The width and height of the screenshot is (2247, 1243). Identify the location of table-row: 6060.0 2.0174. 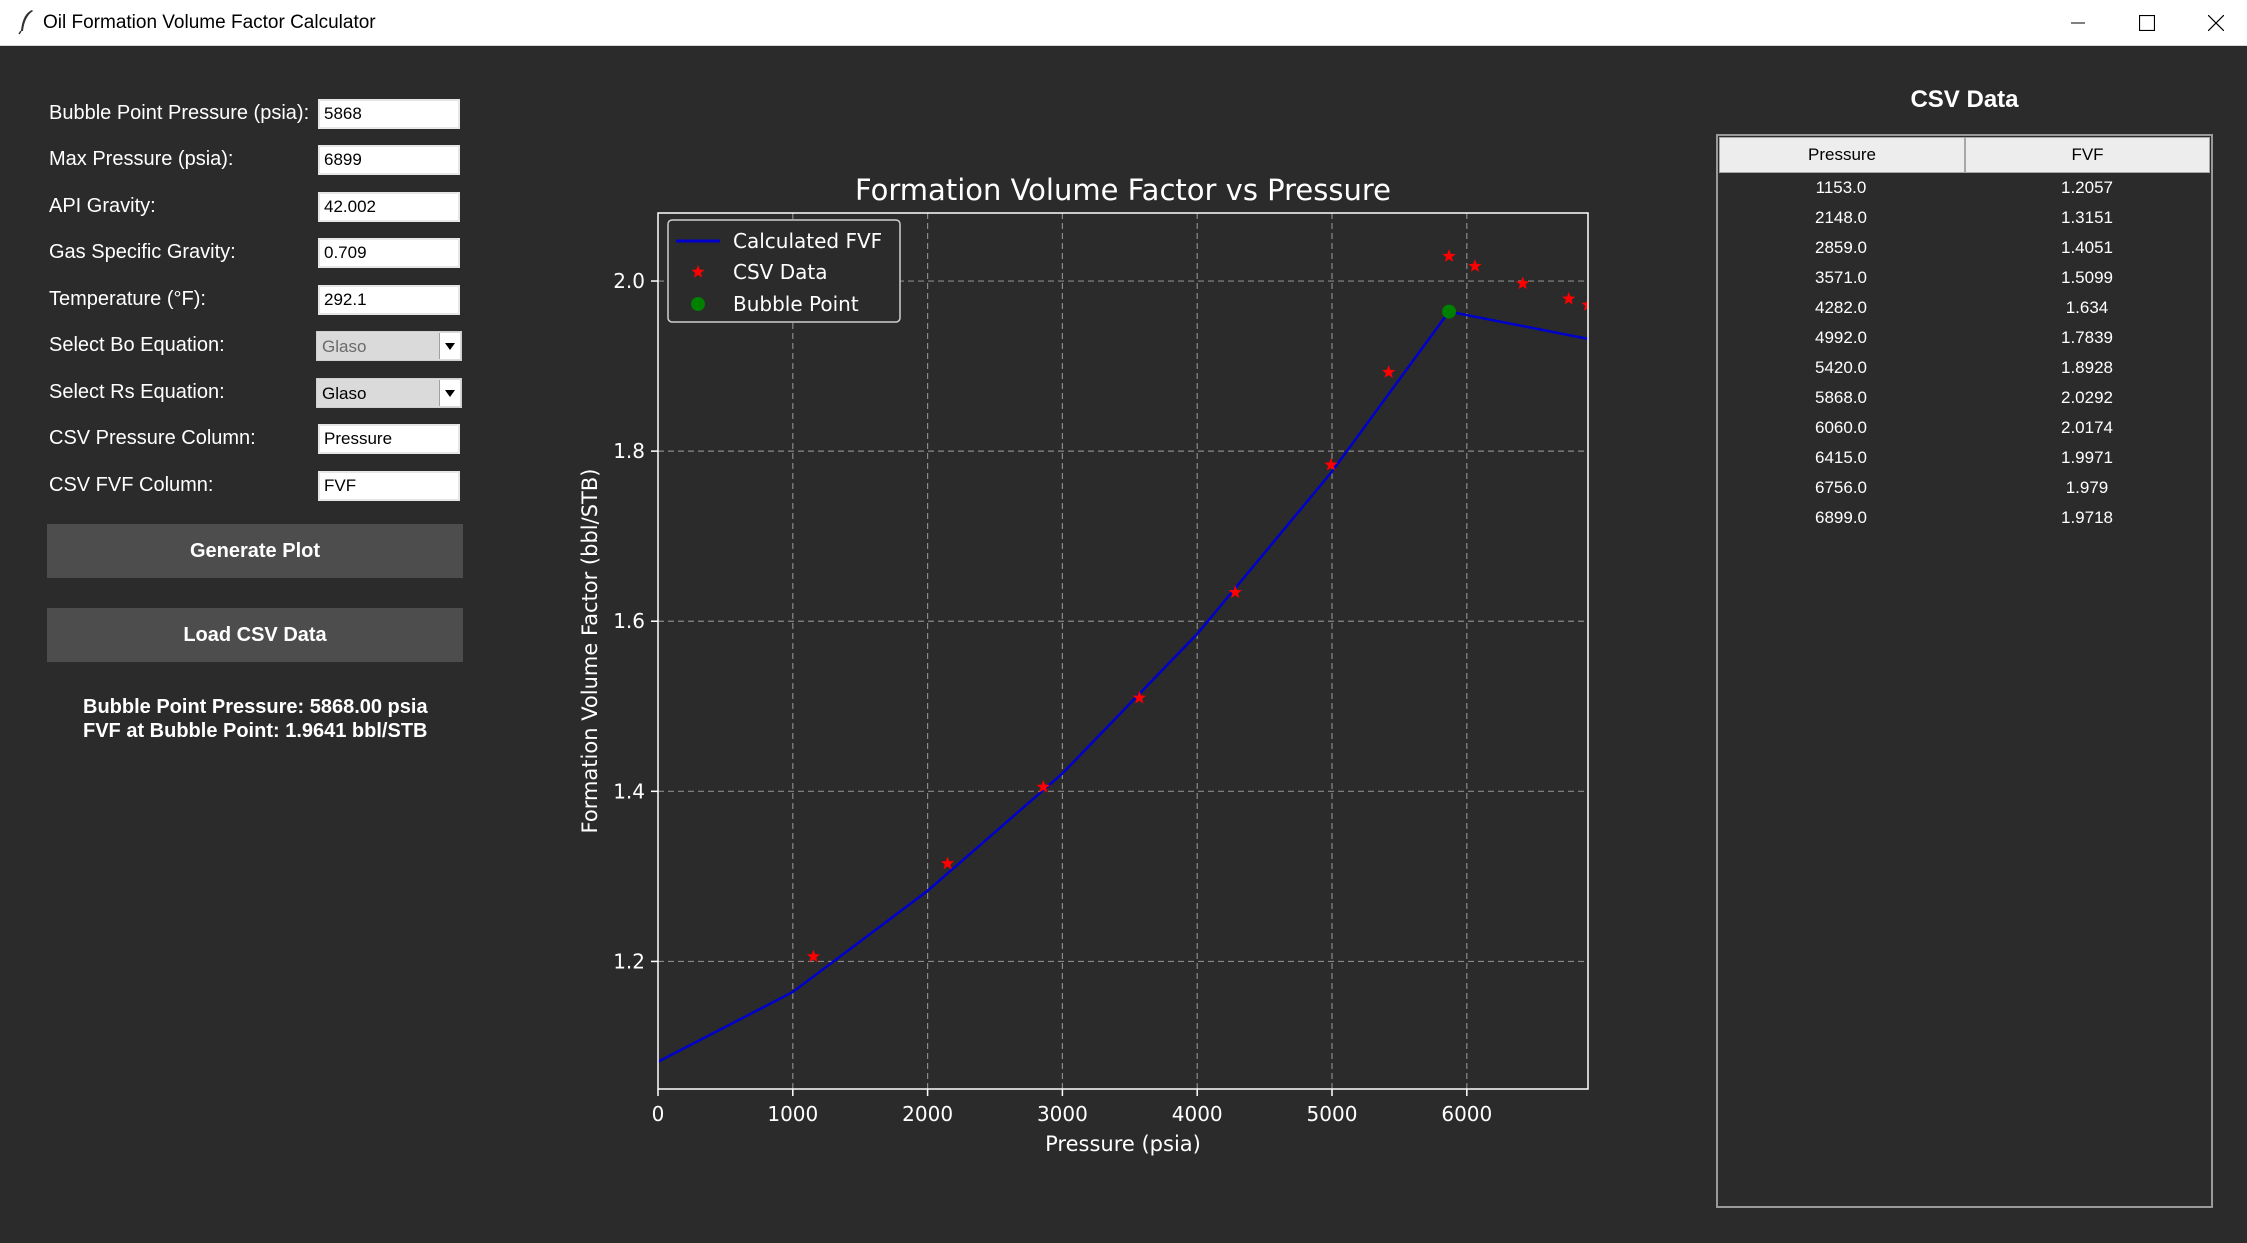
(1964, 429).